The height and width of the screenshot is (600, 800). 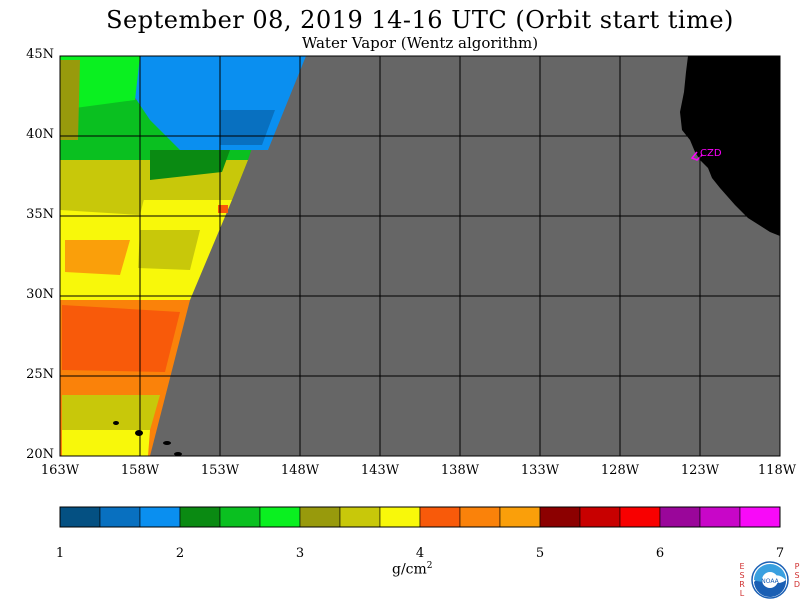 I want to click on swath-olive-mid, so click(x=105, y=192).